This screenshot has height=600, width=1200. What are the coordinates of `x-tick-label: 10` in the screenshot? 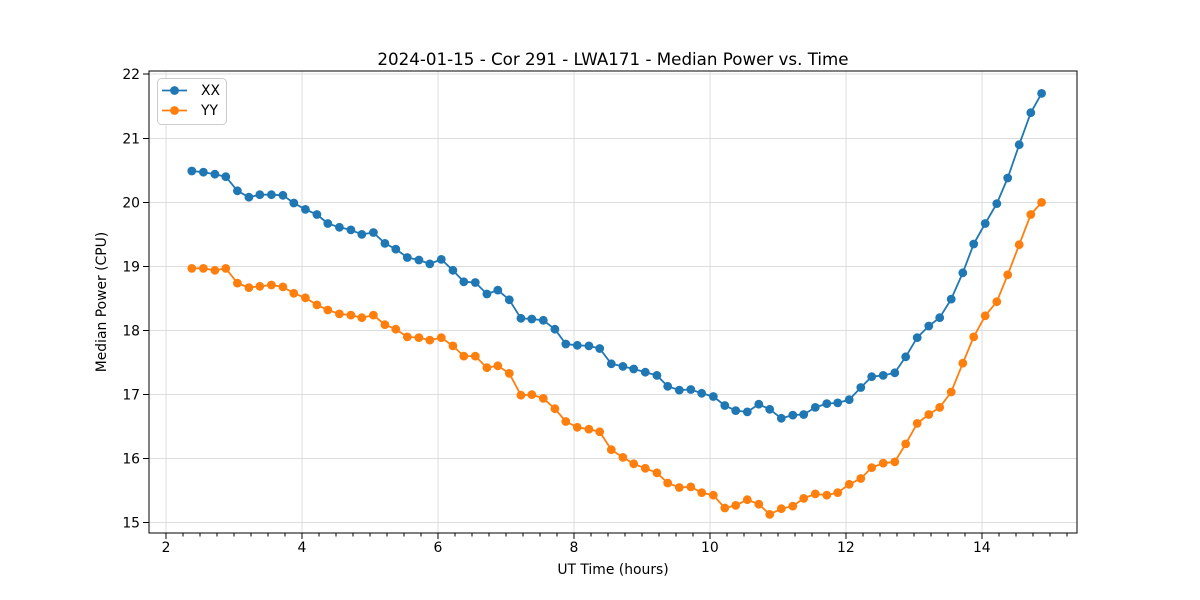 It's located at (710, 548).